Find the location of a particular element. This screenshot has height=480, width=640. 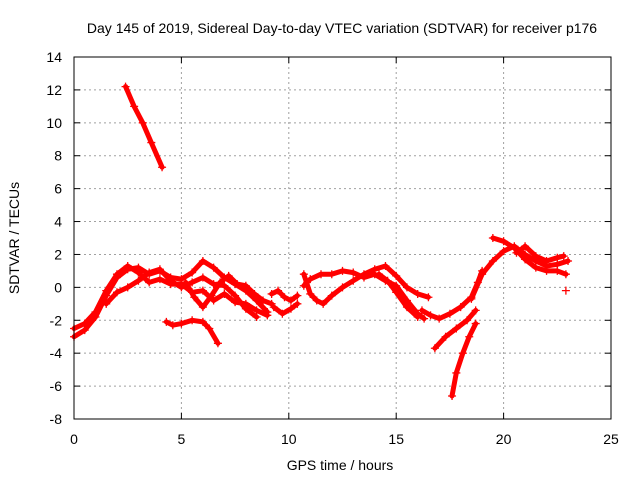

series-arc-d is located at coordinates (144, 127).